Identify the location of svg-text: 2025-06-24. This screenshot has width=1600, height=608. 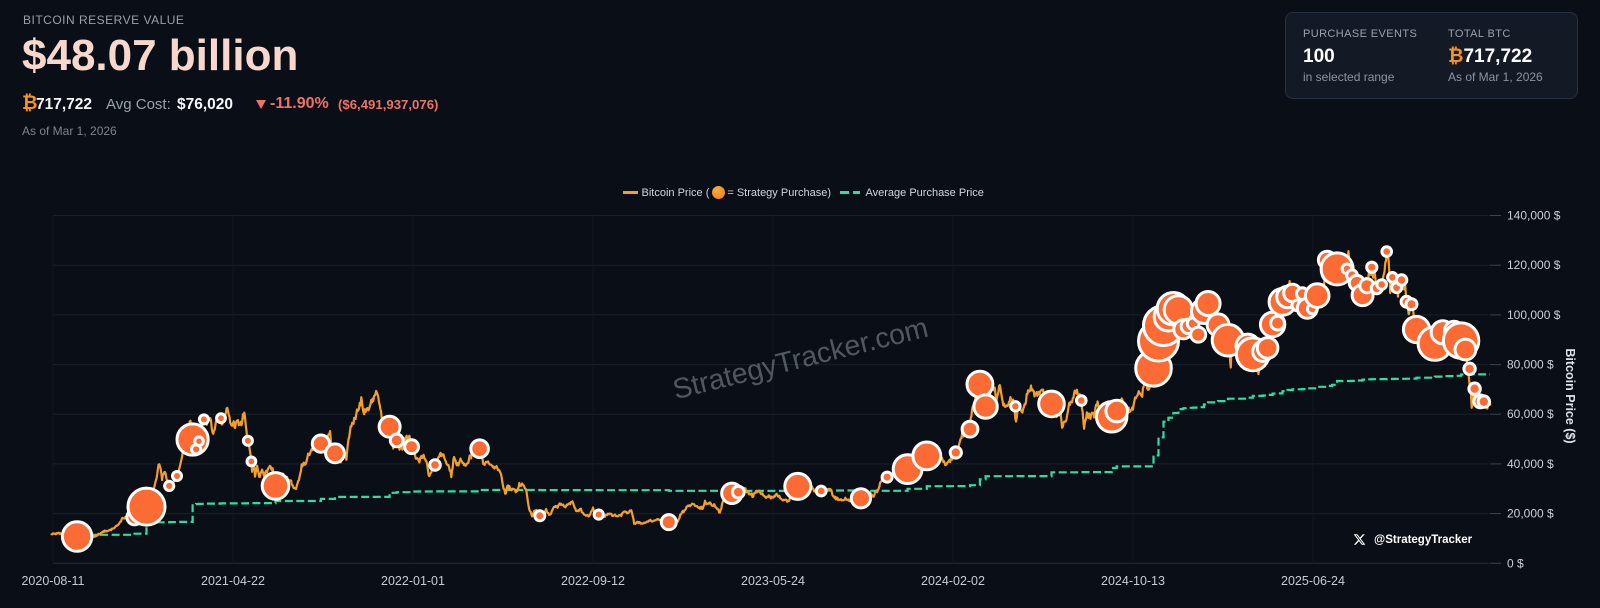
(1313, 581).